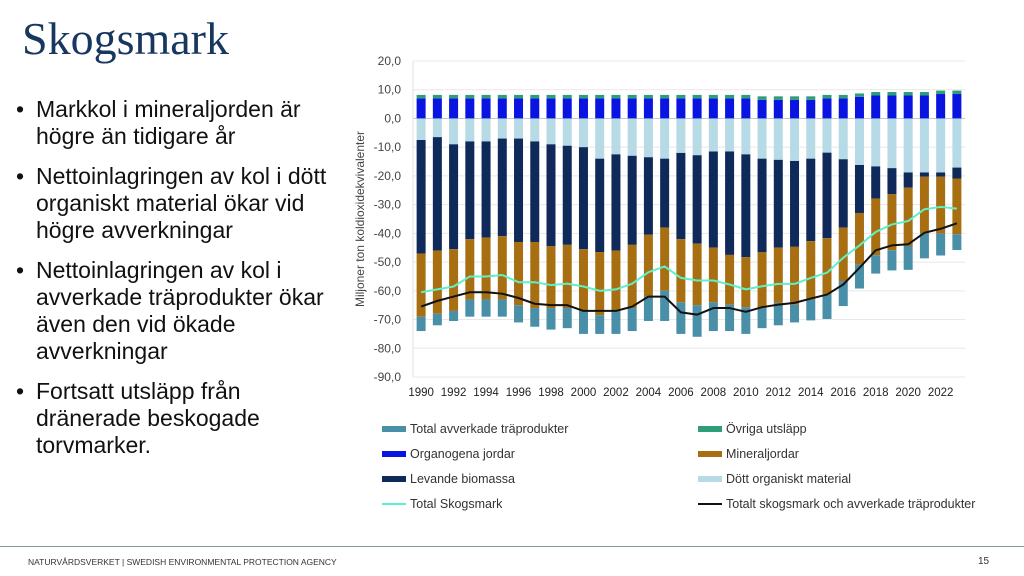 This screenshot has width=1024, height=576. What do you see at coordinates (908, 393) in the screenshot?
I see `x-tick-label: 2020` at bounding box center [908, 393].